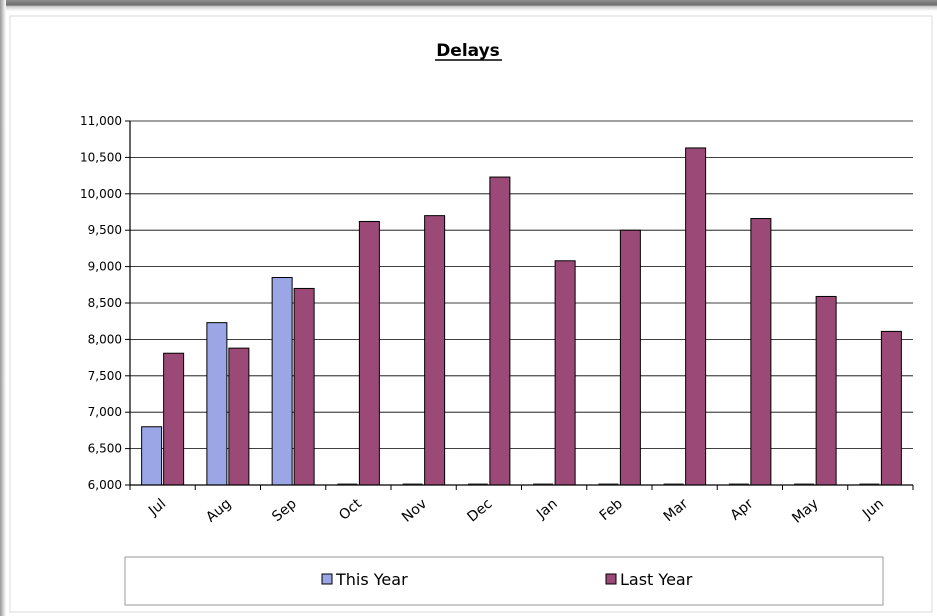  Describe the element at coordinates (105, 339) in the screenshot. I see `y-tick-label: 8,000` at that location.